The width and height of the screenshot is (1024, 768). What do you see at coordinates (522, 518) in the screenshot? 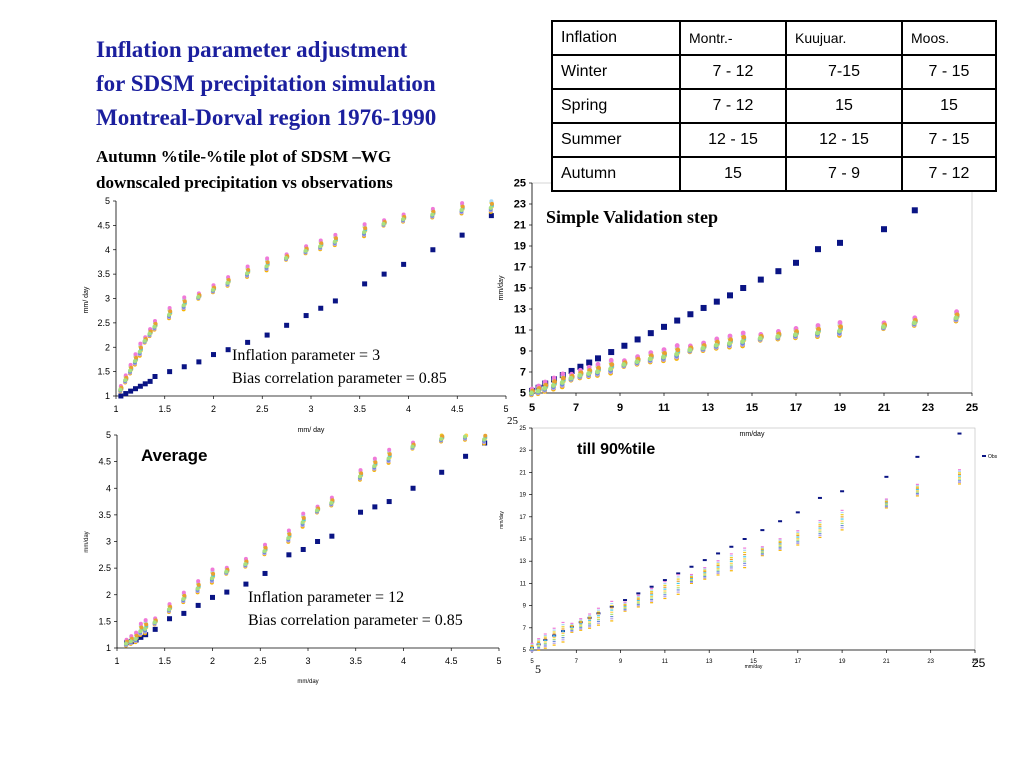
I see `y-tick-label: 17` at bounding box center [522, 518].